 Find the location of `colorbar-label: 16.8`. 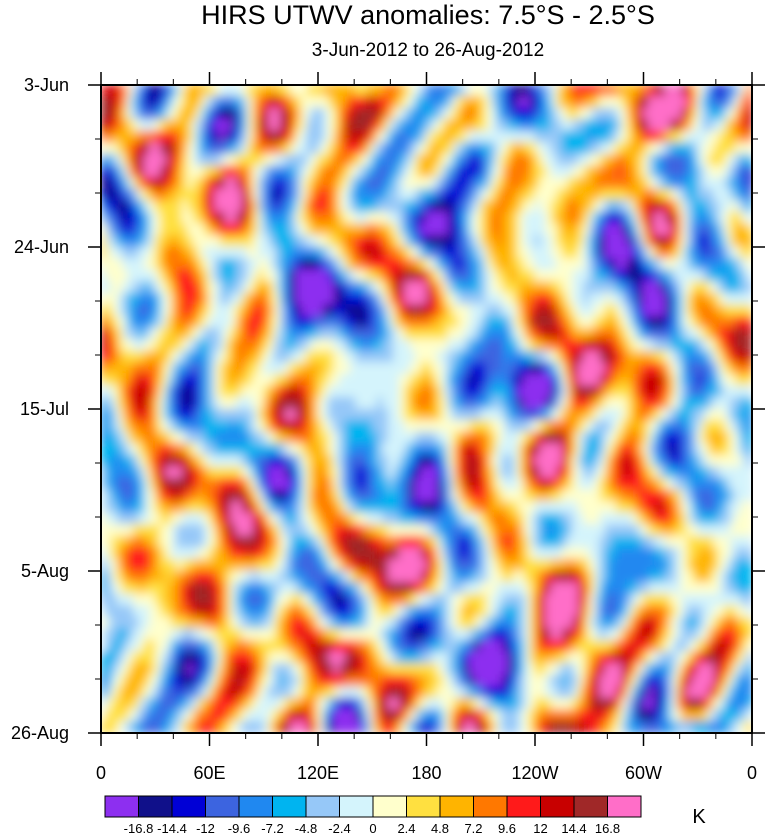

colorbar-label: 16.8 is located at coordinates (607, 827).